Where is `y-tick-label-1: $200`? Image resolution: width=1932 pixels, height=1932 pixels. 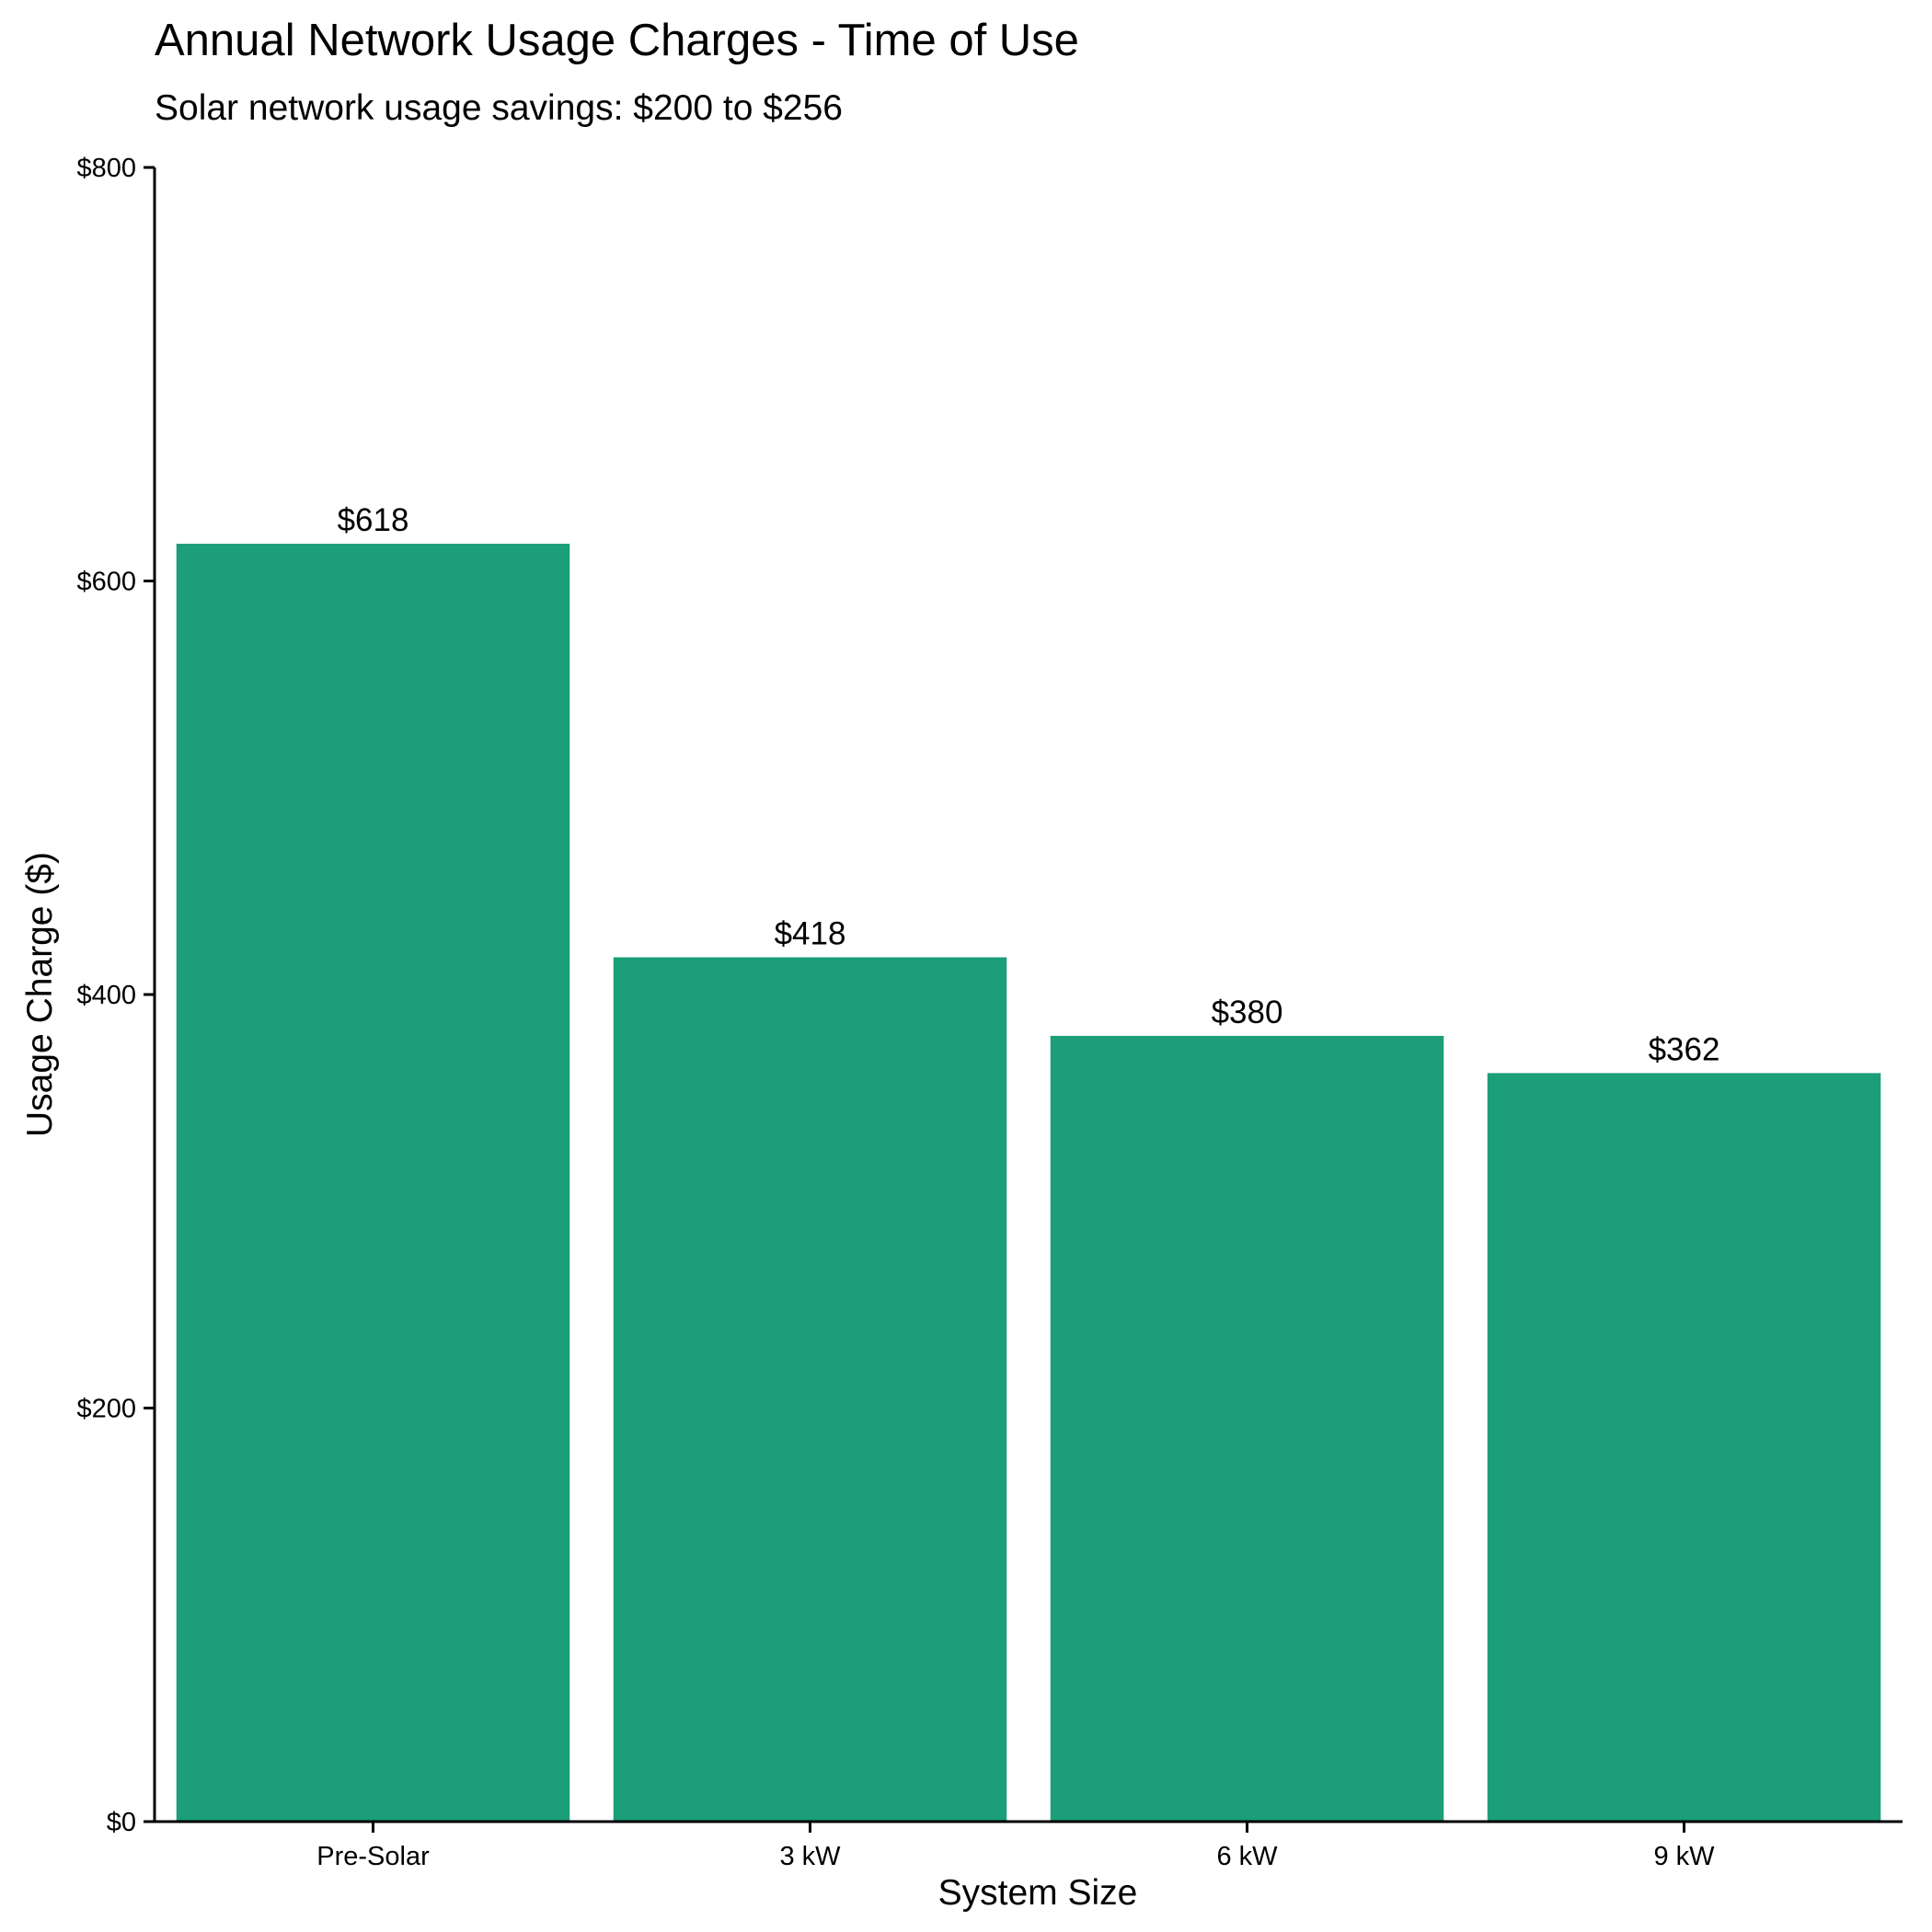
y-tick-label-1: $200 is located at coordinates (106, 1409).